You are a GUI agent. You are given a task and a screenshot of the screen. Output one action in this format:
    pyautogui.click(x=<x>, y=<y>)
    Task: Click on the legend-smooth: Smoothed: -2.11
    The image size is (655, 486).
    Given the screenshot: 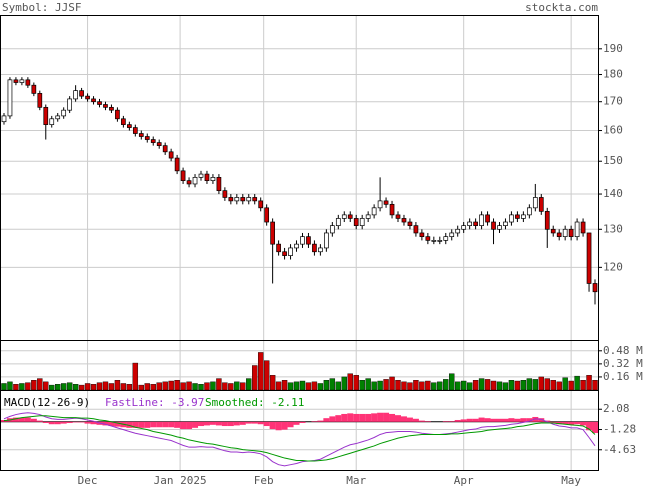 What is the action you would take?
    pyautogui.click(x=254, y=402)
    